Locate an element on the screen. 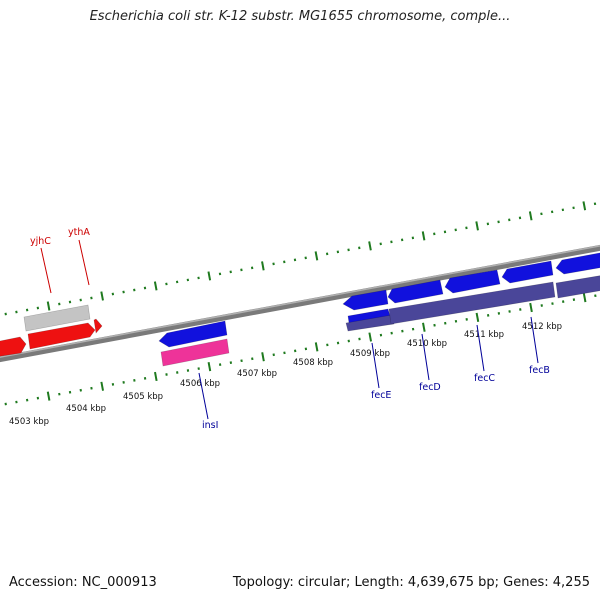  kbp-label: 4507 kbp is located at coordinates (257, 374).